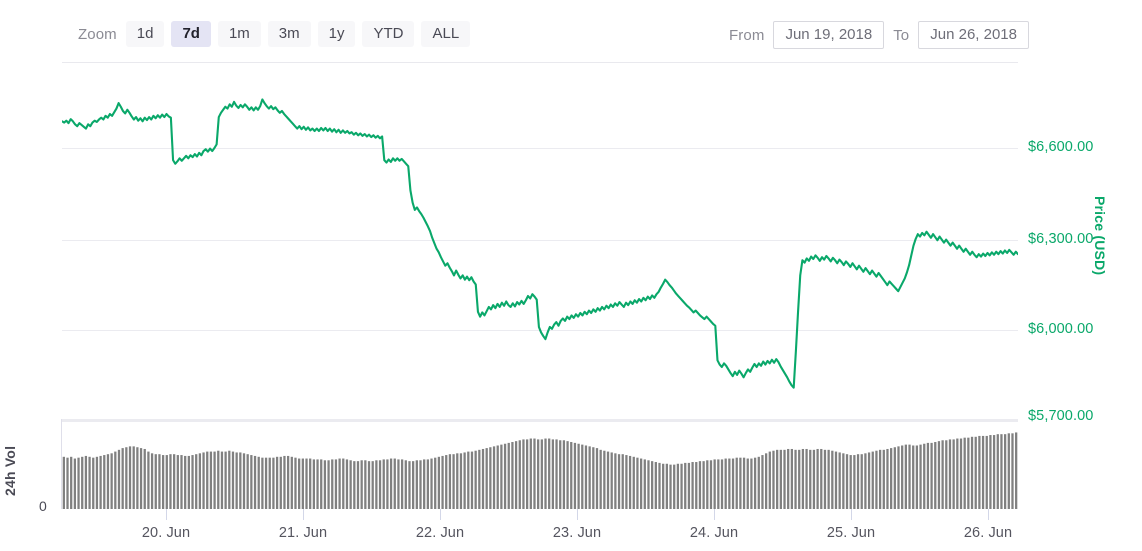 This screenshot has height=551, width=1142. What do you see at coordinates (61, 464) in the screenshot?
I see `volume-panel-left-axis` at bounding box center [61, 464].